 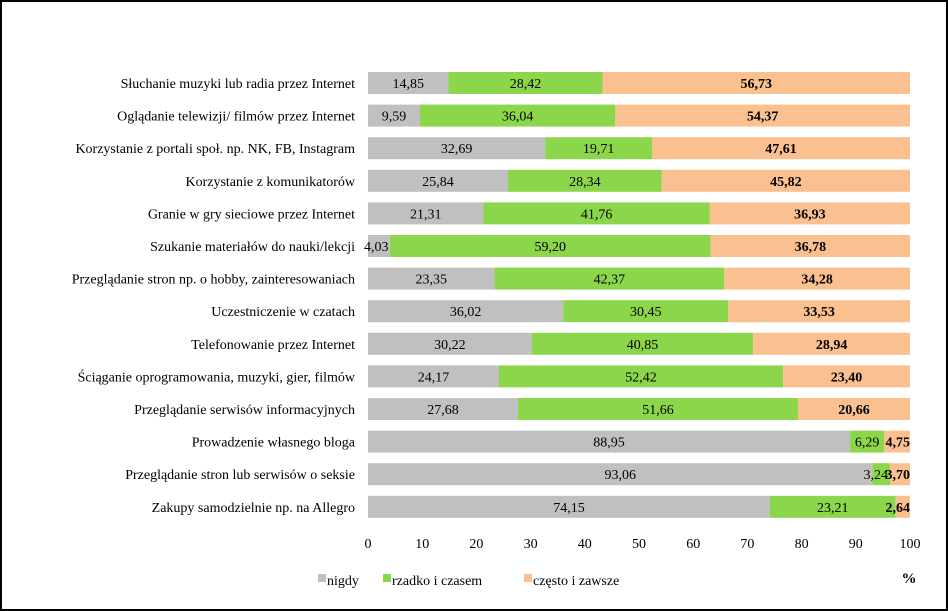 I want to click on data-label: 56,73, so click(x=757, y=84).